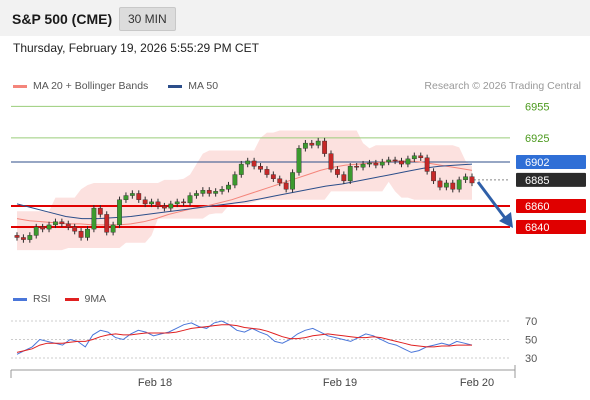 This screenshot has height=400, width=590. I want to click on rsi-ma-legend-label: 9MA, so click(95, 299).